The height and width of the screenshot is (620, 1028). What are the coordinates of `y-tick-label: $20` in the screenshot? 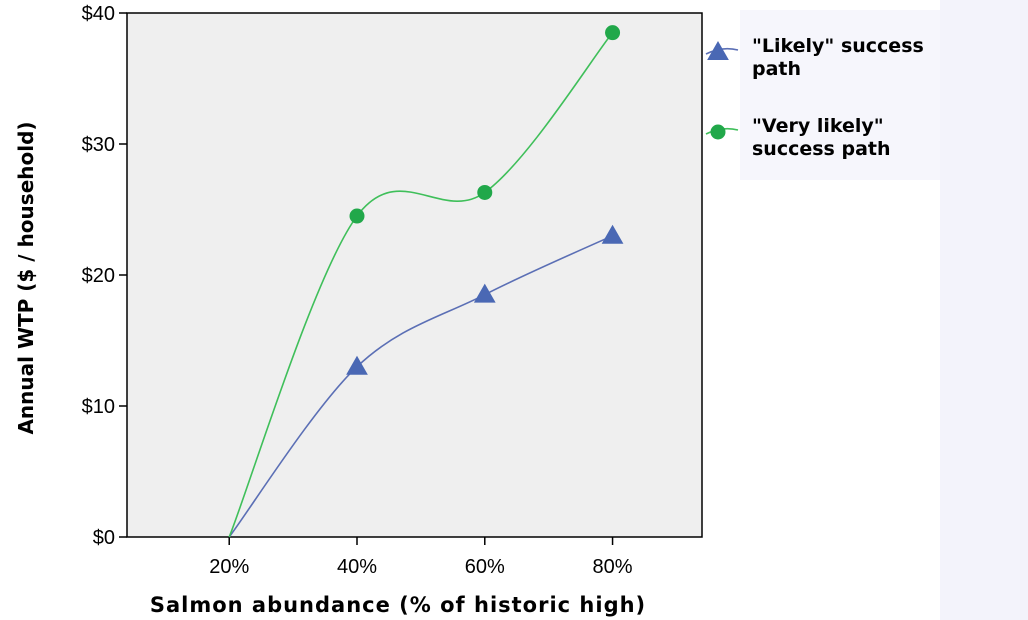 It's located at (98, 276).